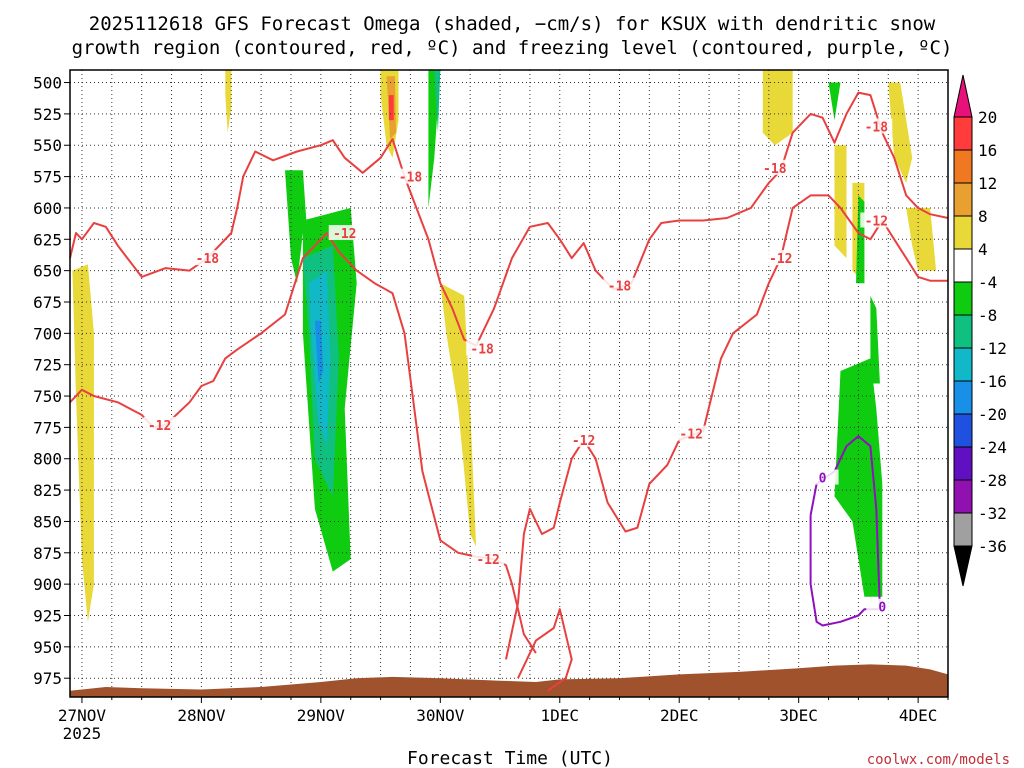 The width and height of the screenshot is (1024, 768). I want to click on contour-label-10: -12, so click(690, 435).